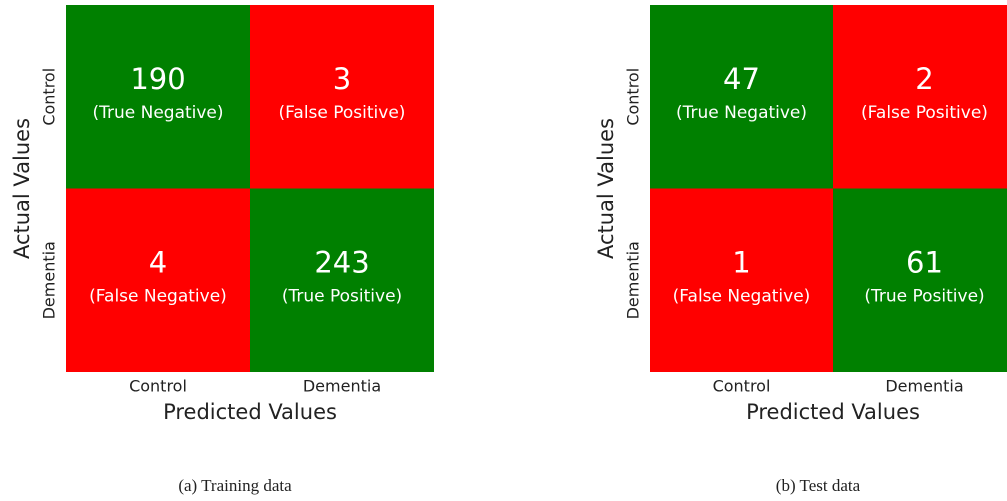 The width and height of the screenshot is (1007, 501). I want to click on caption: (a) Training data, so click(235, 485).